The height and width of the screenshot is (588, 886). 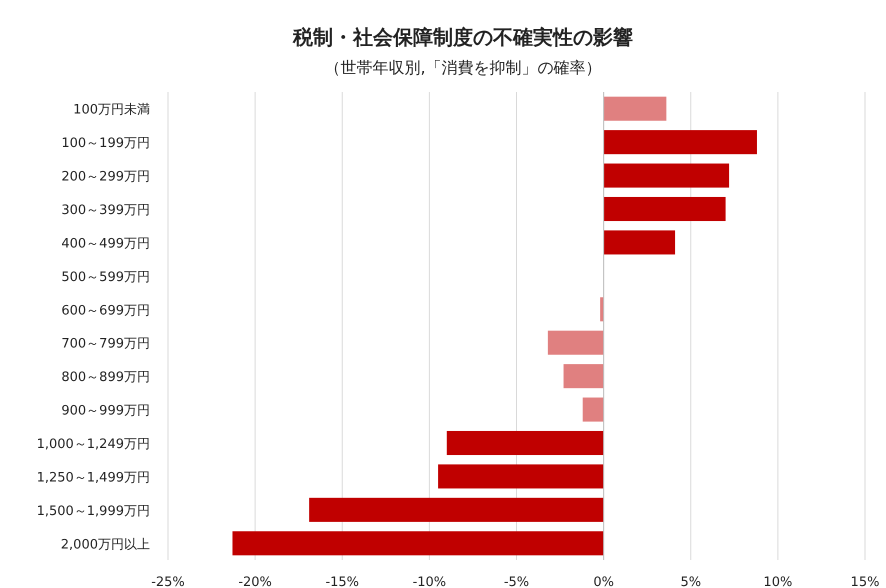 I want to click on x-tick-label: -5%, so click(x=517, y=581).